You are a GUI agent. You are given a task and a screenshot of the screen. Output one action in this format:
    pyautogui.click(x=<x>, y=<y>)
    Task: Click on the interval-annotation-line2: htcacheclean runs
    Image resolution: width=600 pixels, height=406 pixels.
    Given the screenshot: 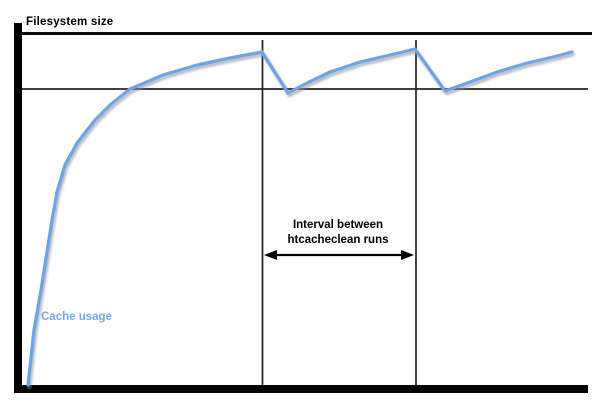 What is the action you would take?
    pyautogui.click(x=338, y=239)
    